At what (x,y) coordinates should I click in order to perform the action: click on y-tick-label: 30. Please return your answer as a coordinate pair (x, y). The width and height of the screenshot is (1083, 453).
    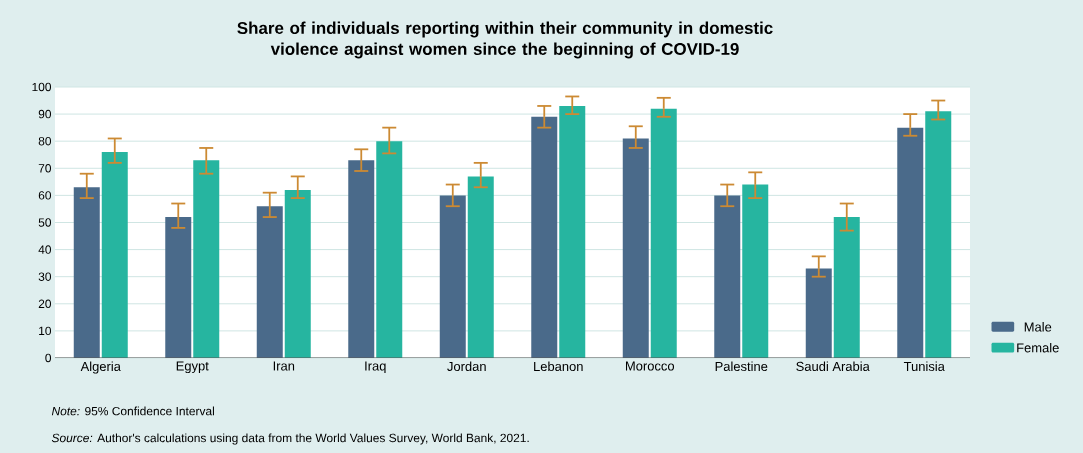
    Looking at the image, I should click on (45, 276).